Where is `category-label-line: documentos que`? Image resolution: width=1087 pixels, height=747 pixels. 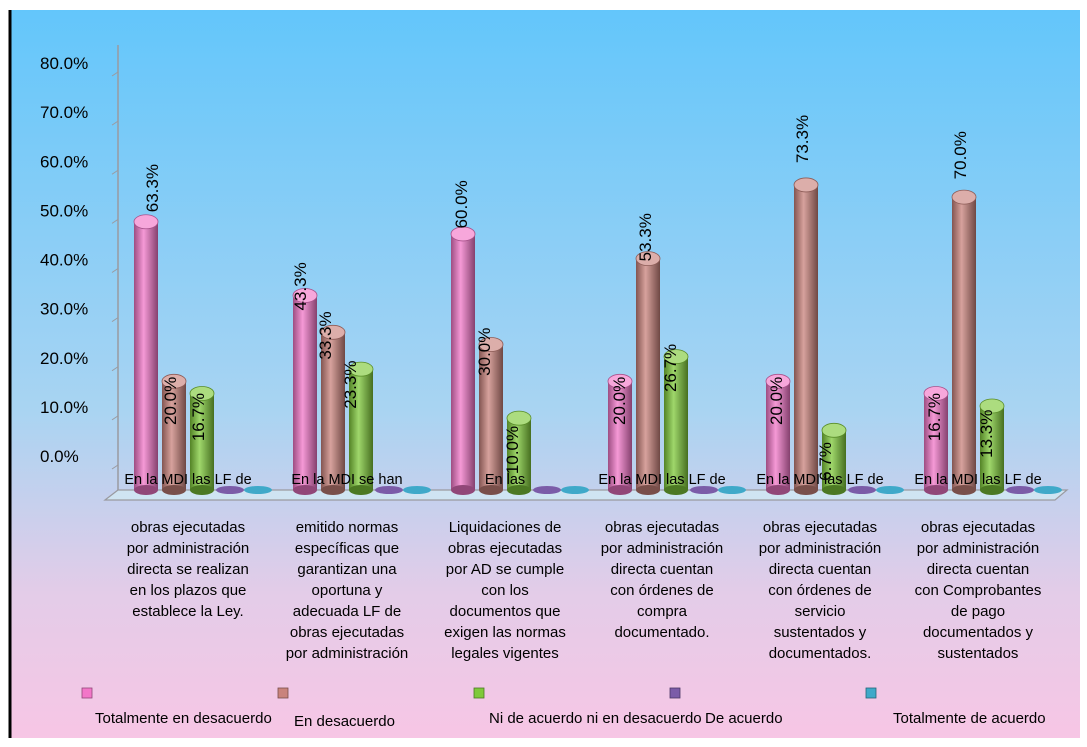
category-label-line: documentos que is located at coordinates (505, 611).